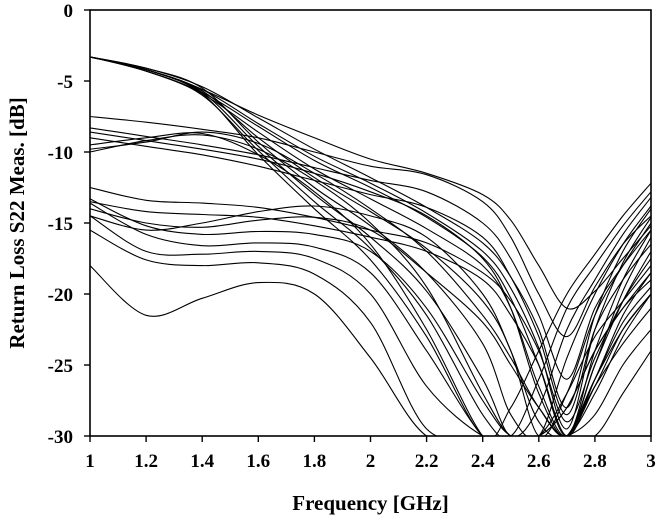 The height and width of the screenshot is (522, 661). What do you see at coordinates (65, 82) in the screenshot?
I see `y-tick-label: -5` at bounding box center [65, 82].